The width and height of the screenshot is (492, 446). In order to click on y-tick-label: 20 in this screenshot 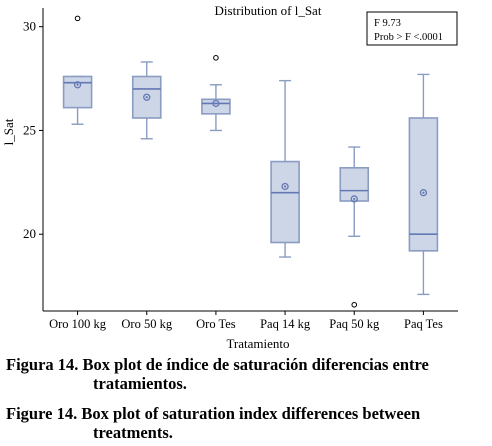, I will do `click(29, 233)`.